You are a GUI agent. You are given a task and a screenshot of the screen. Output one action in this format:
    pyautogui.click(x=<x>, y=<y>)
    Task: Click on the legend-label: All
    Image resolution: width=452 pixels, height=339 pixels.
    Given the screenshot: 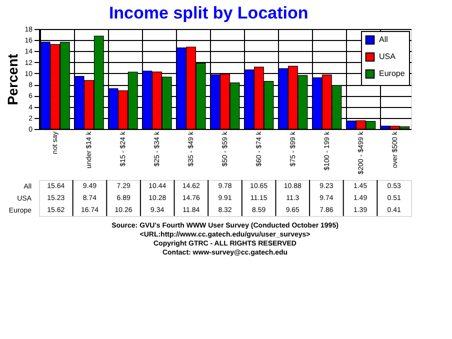 What is the action you would take?
    pyautogui.click(x=383, y=39)
    